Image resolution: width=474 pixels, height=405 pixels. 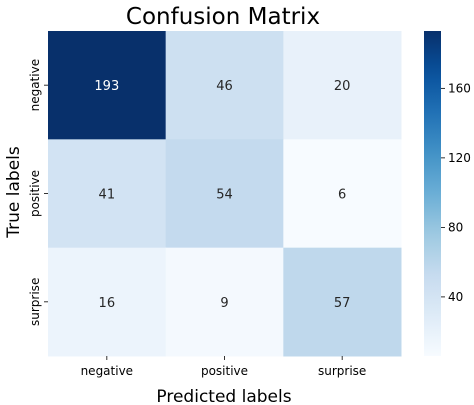 What do you see at coordinates (447, 193) in the screenshot?
I see `colorbar: 40 80 120 160` at bounding box center [447, 193].